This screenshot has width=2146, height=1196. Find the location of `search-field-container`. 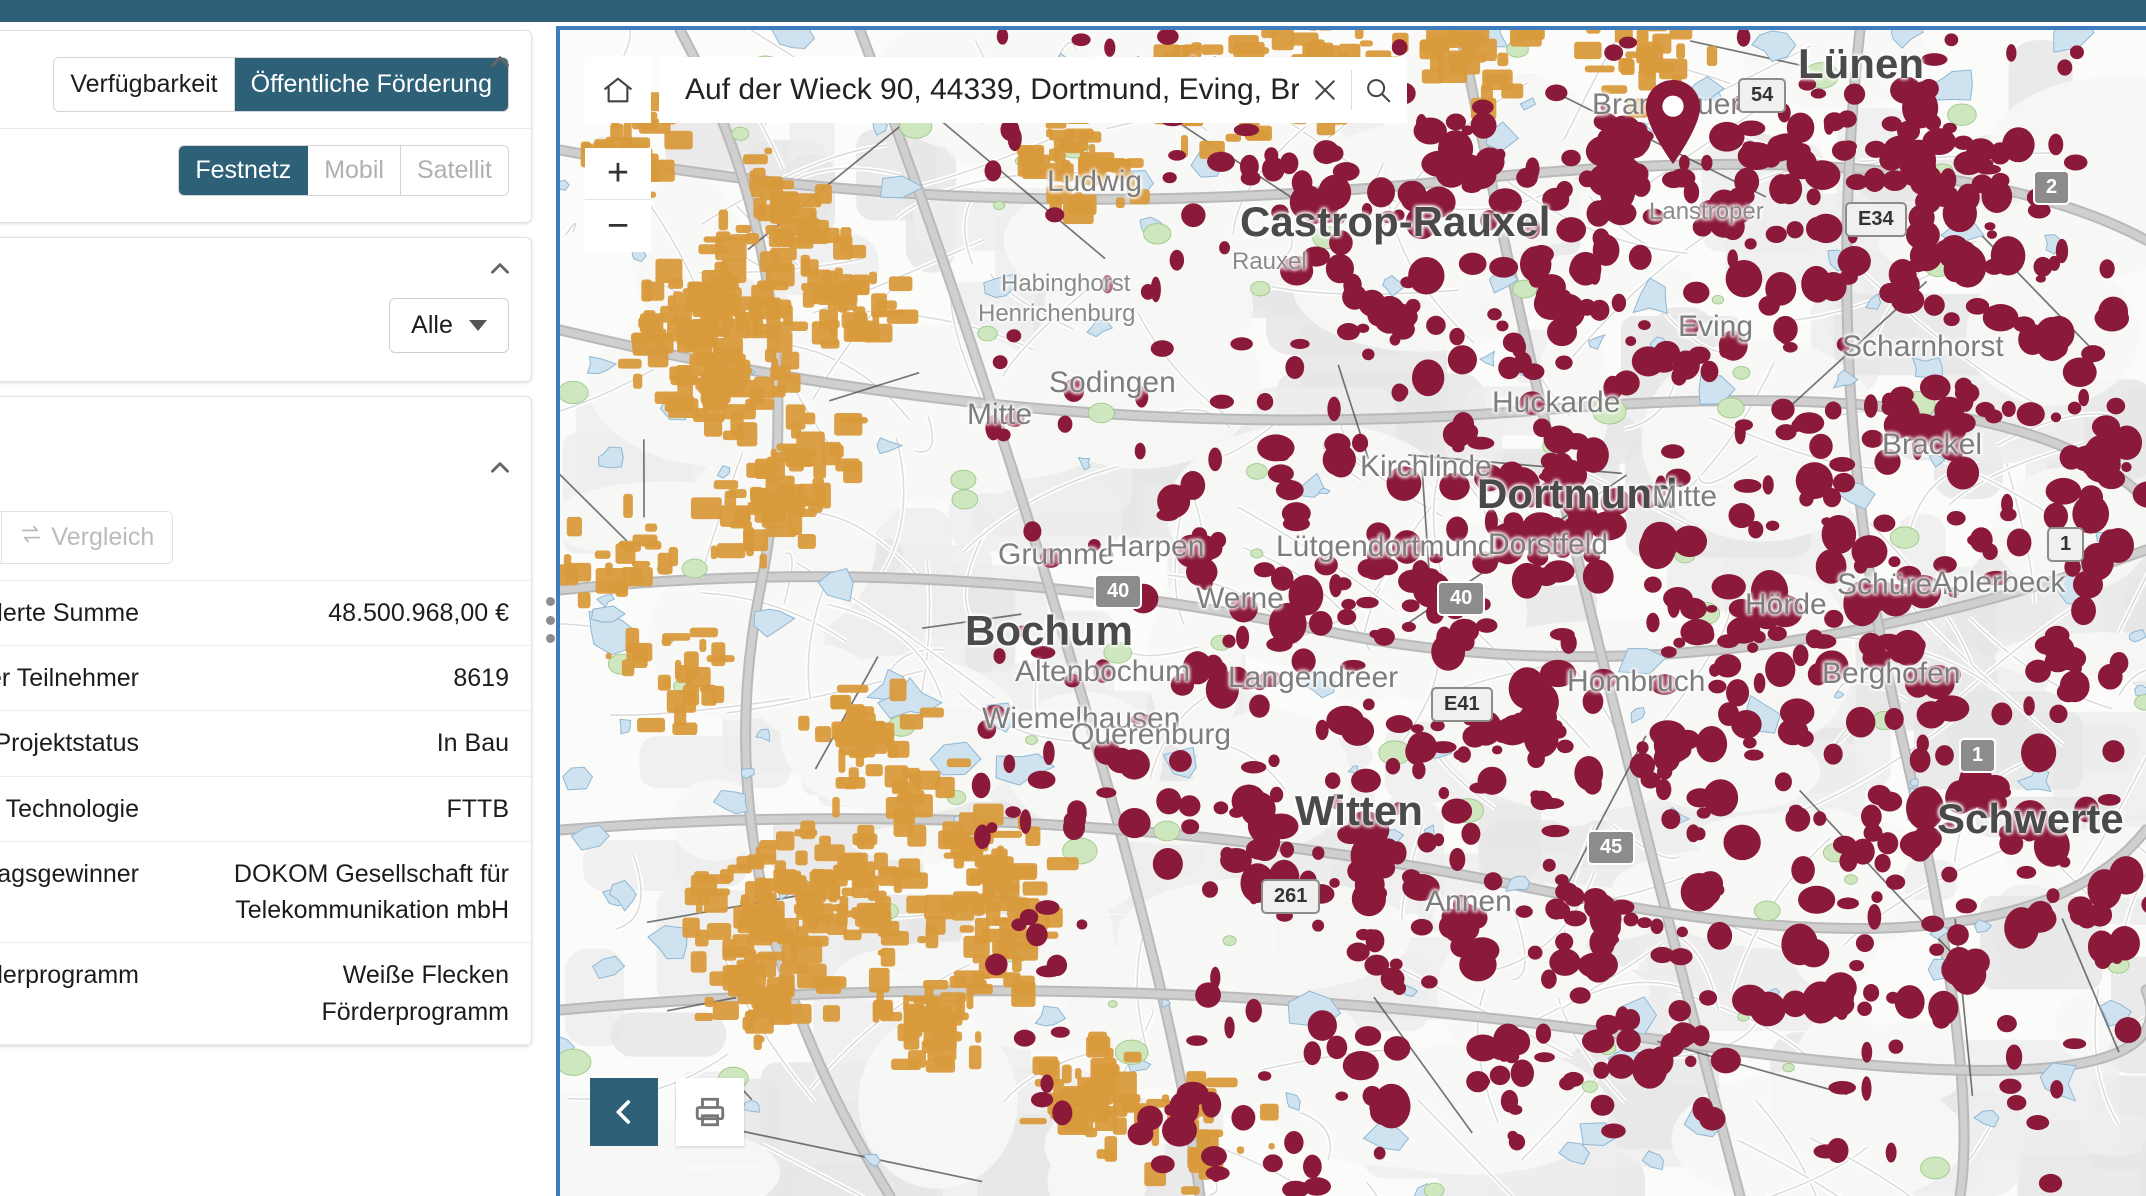

search-field-container is located at coordinates (1033, 90).